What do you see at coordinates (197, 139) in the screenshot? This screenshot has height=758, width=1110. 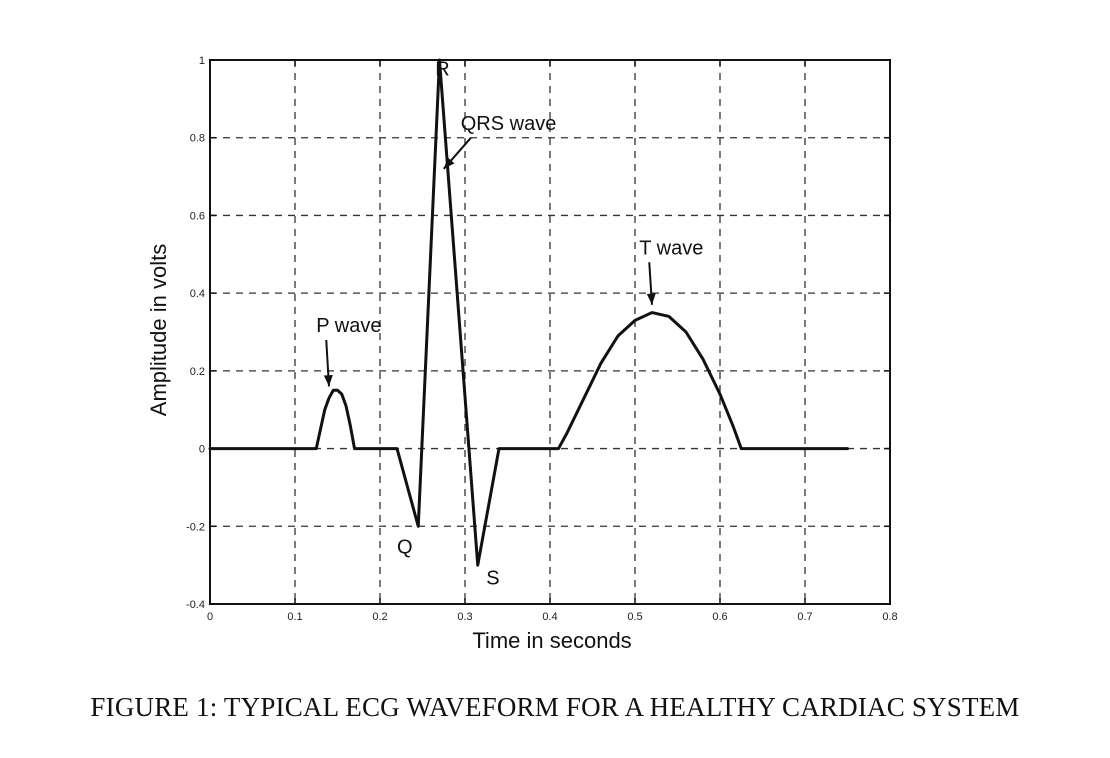 I see `y-tick-label: 0.8` at bounding box center [197, 139].